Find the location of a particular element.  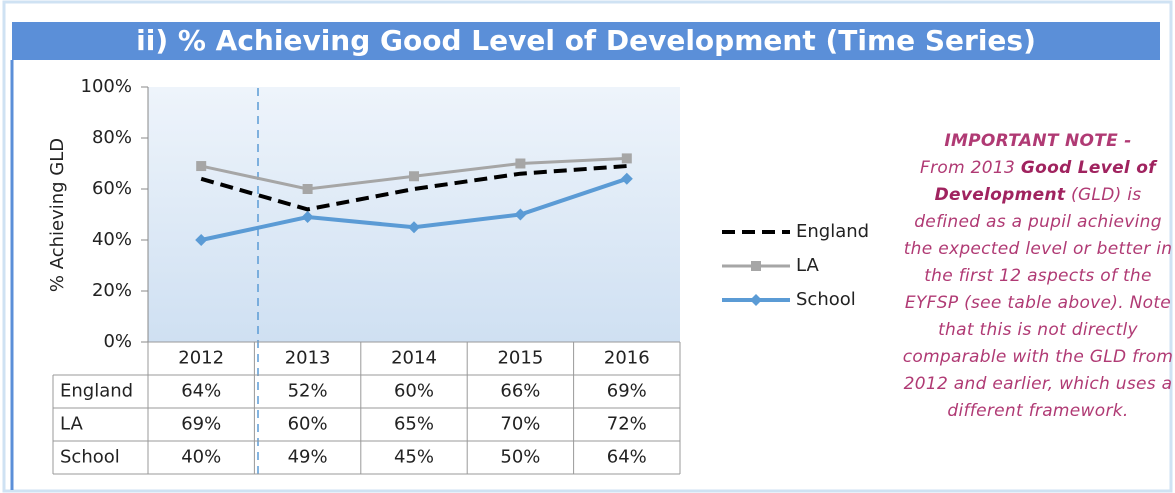

y-axis-title: % Achieving GLD is located at coordinates (57, 215).